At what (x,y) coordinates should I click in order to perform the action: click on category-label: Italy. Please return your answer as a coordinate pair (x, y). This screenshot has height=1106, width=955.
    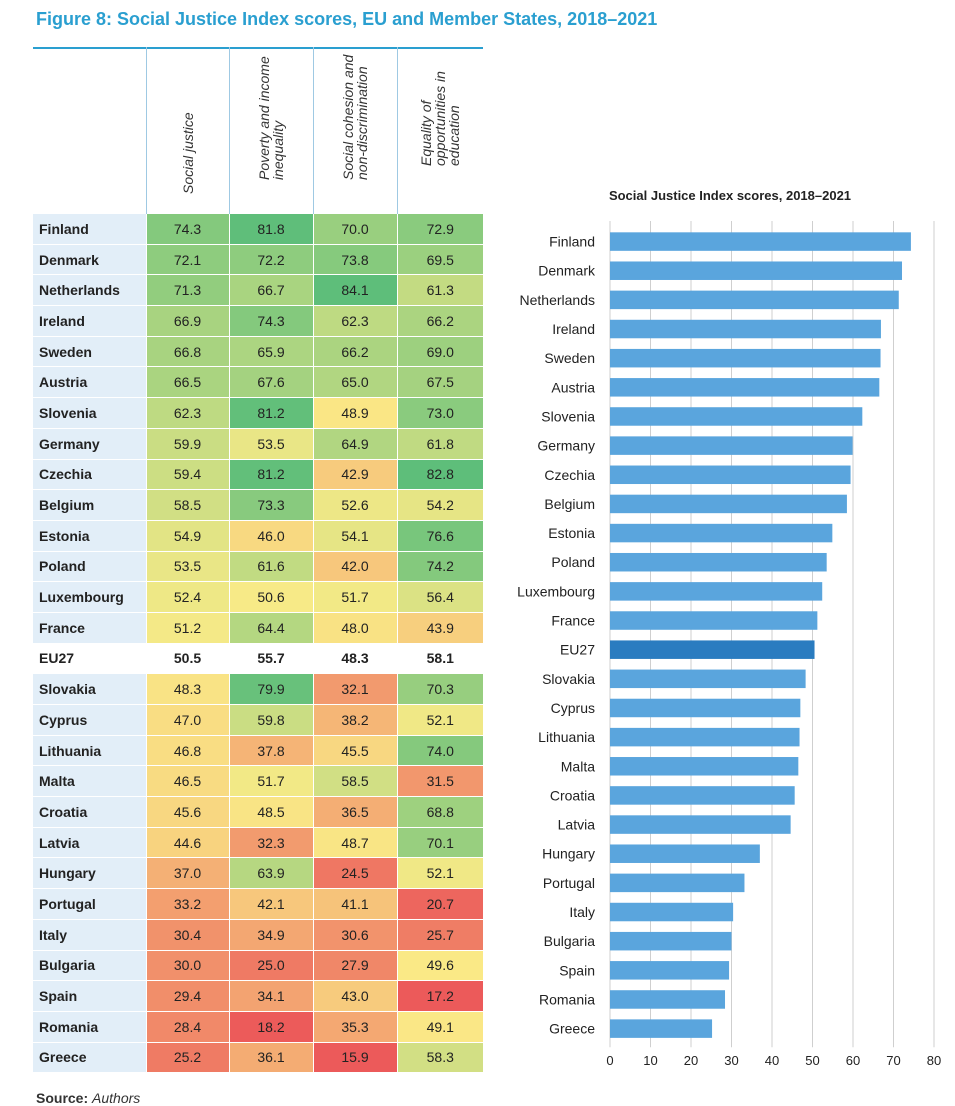
    Looking at the image, I should click on (582, 912).